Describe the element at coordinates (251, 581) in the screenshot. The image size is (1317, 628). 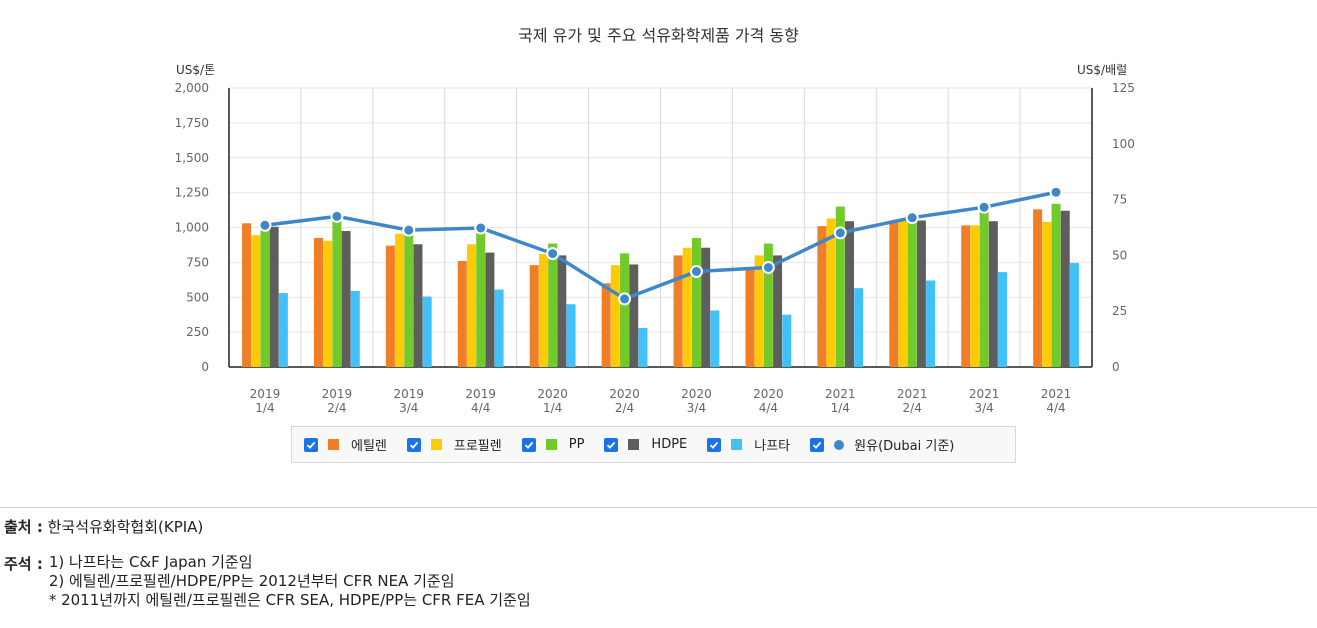
I see `note-line: 2) 에틸렌/프로필렌/HDPE/PP는 2012년부터 CFR NEA 기준임` at that location.